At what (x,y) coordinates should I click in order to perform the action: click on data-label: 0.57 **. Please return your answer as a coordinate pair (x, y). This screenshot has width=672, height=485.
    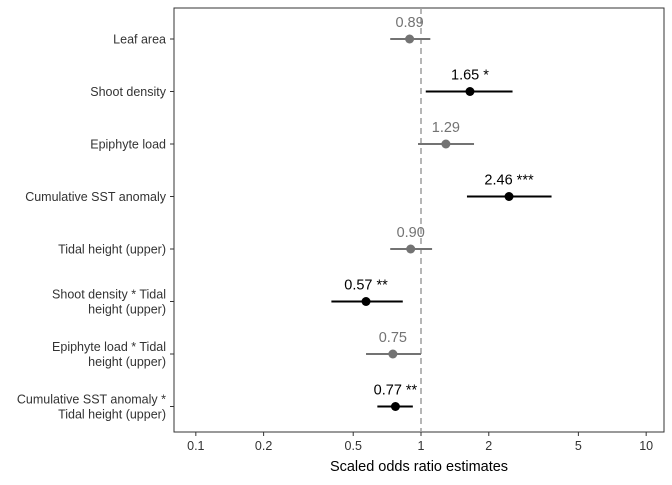
    Looking at the image, I should click on (366, 286).